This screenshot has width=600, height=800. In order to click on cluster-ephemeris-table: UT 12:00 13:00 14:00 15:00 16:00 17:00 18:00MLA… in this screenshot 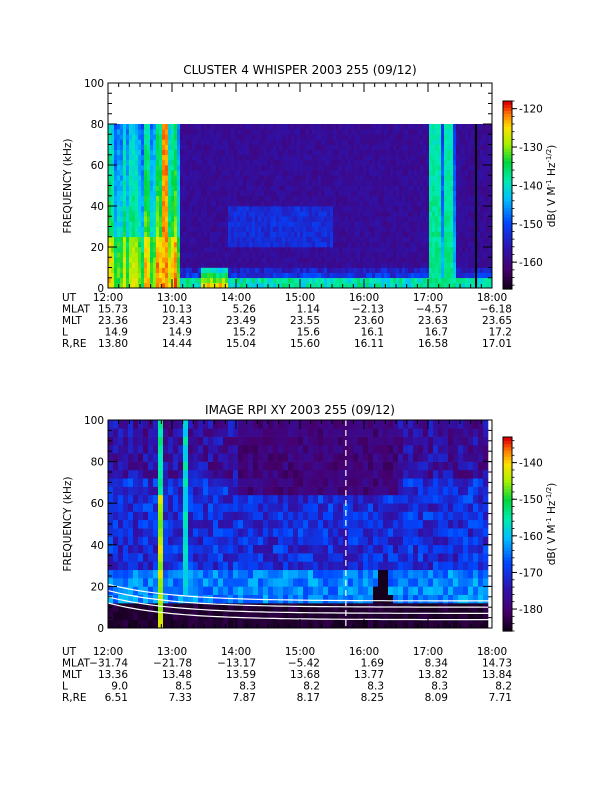, I will do `click(287, 321)`.